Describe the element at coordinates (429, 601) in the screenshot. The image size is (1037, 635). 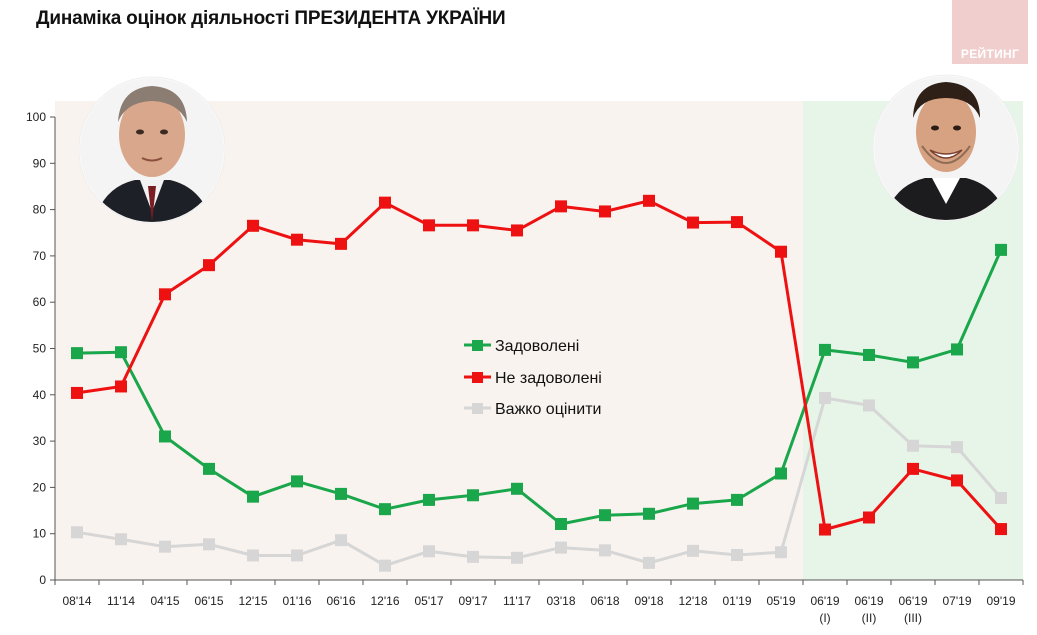
I see `x-tick-label: 05'17` at that location.